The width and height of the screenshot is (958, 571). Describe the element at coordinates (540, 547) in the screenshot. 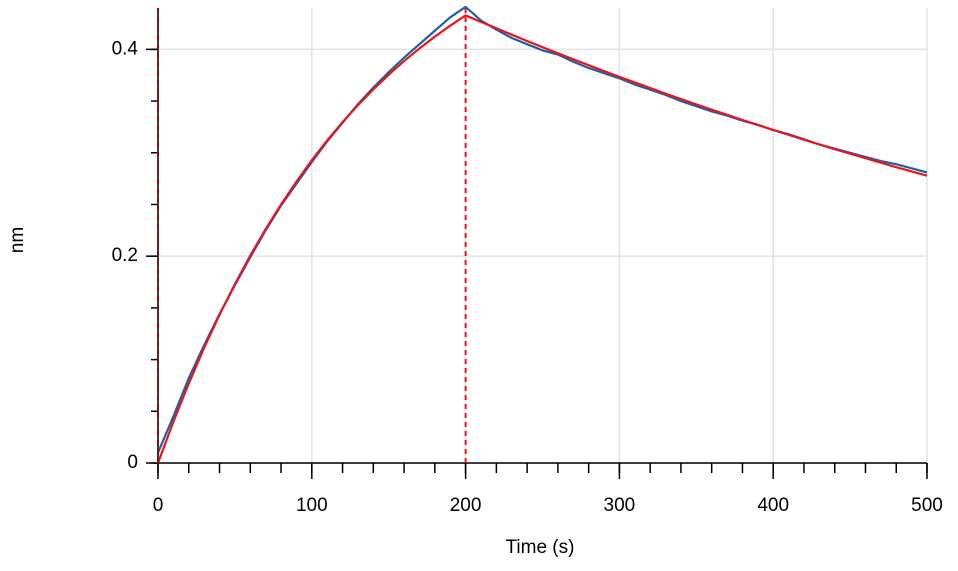

I see `x-axis-label: Time (s)` at that location.